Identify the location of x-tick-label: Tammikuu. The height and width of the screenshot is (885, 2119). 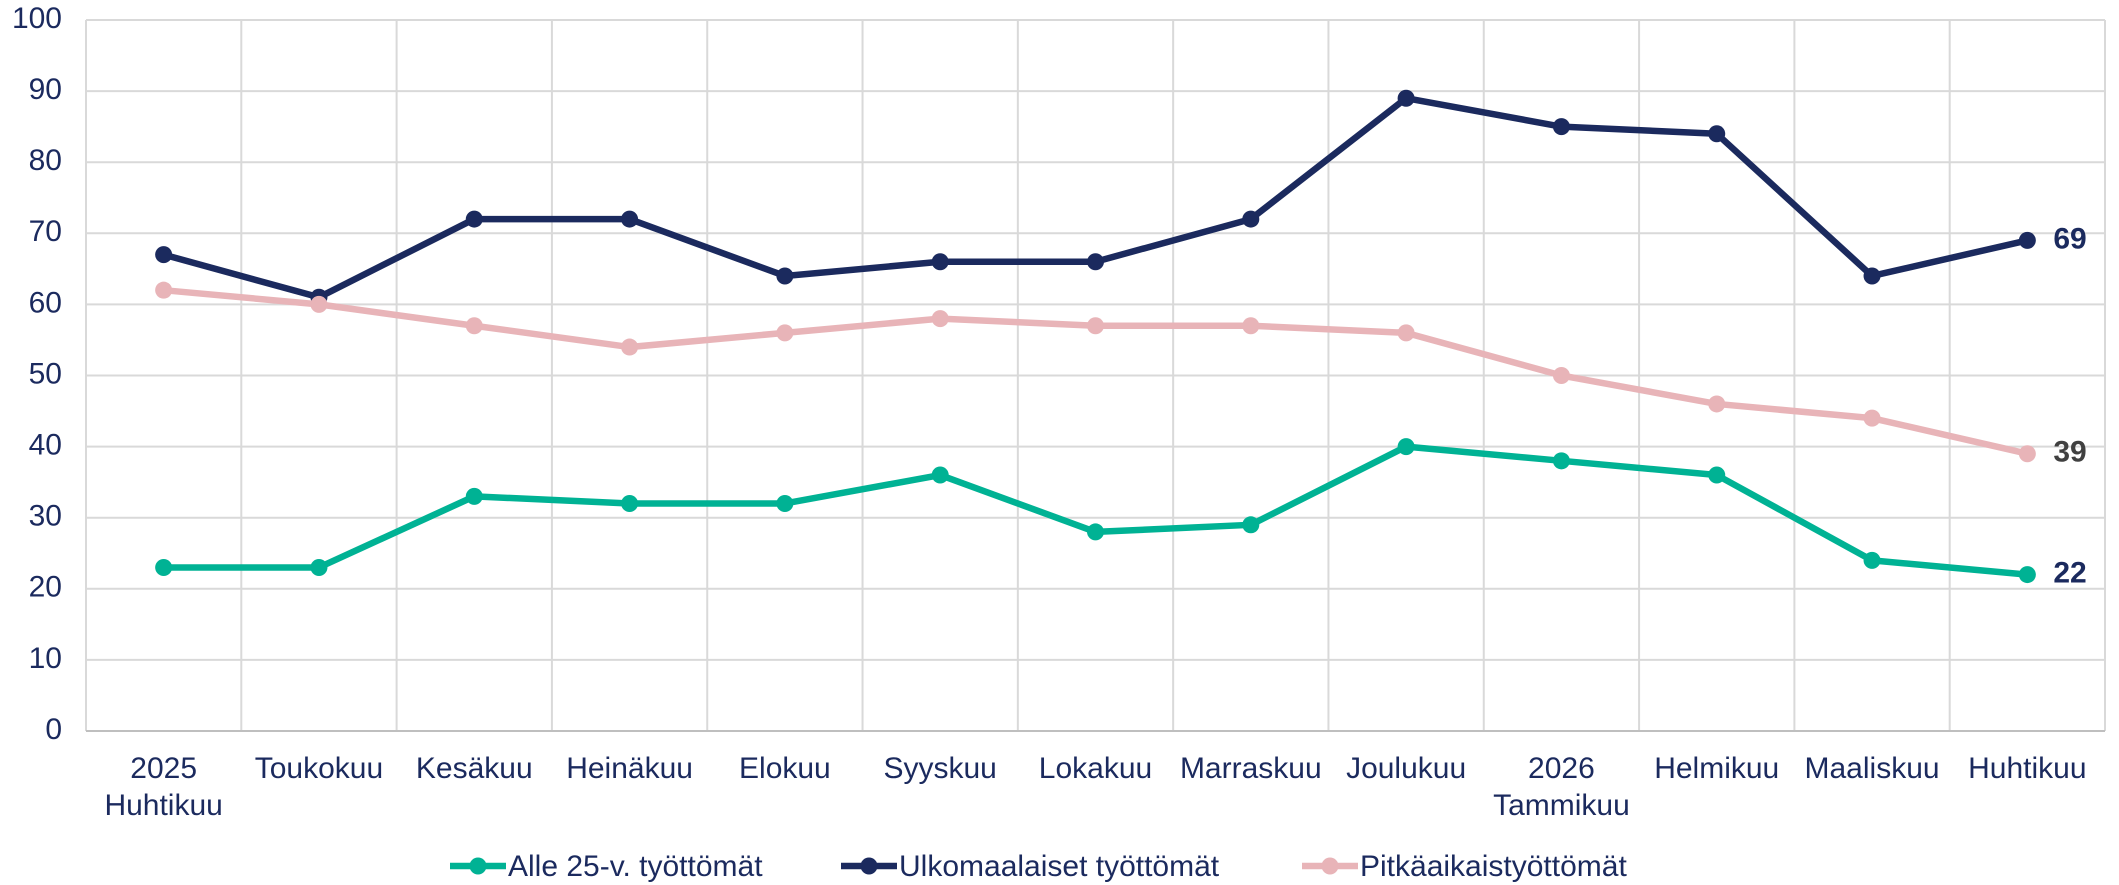
(1561, 805).